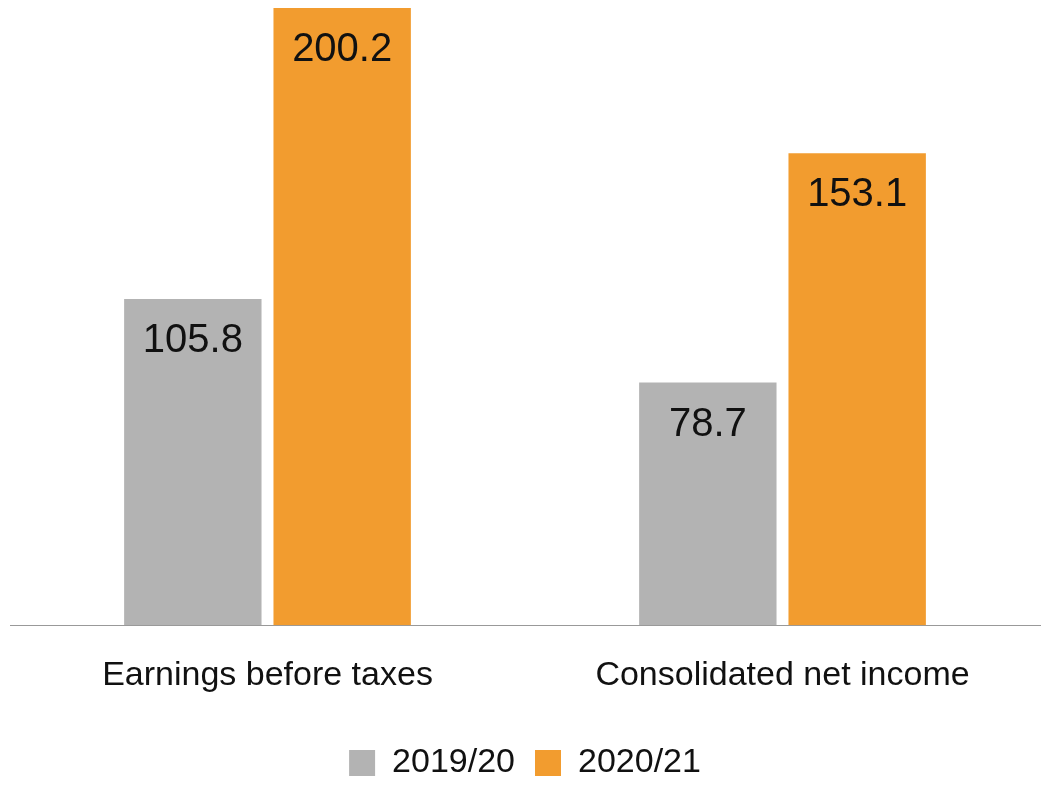 This screenshot has height=800, width=1050. I want to click on data-label: 153.1, so click(857, 192).